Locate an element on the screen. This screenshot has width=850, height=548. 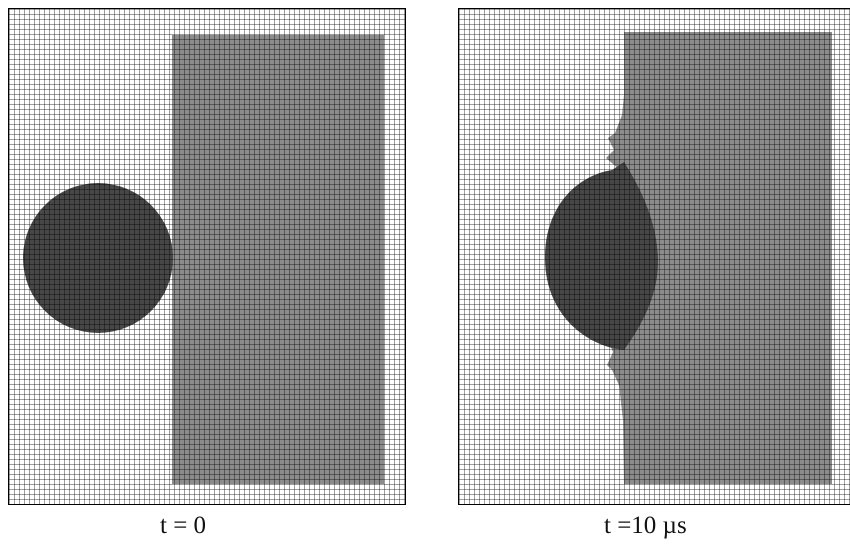
caption-final-time: t =10 µs is located at coordinates (645, 525).